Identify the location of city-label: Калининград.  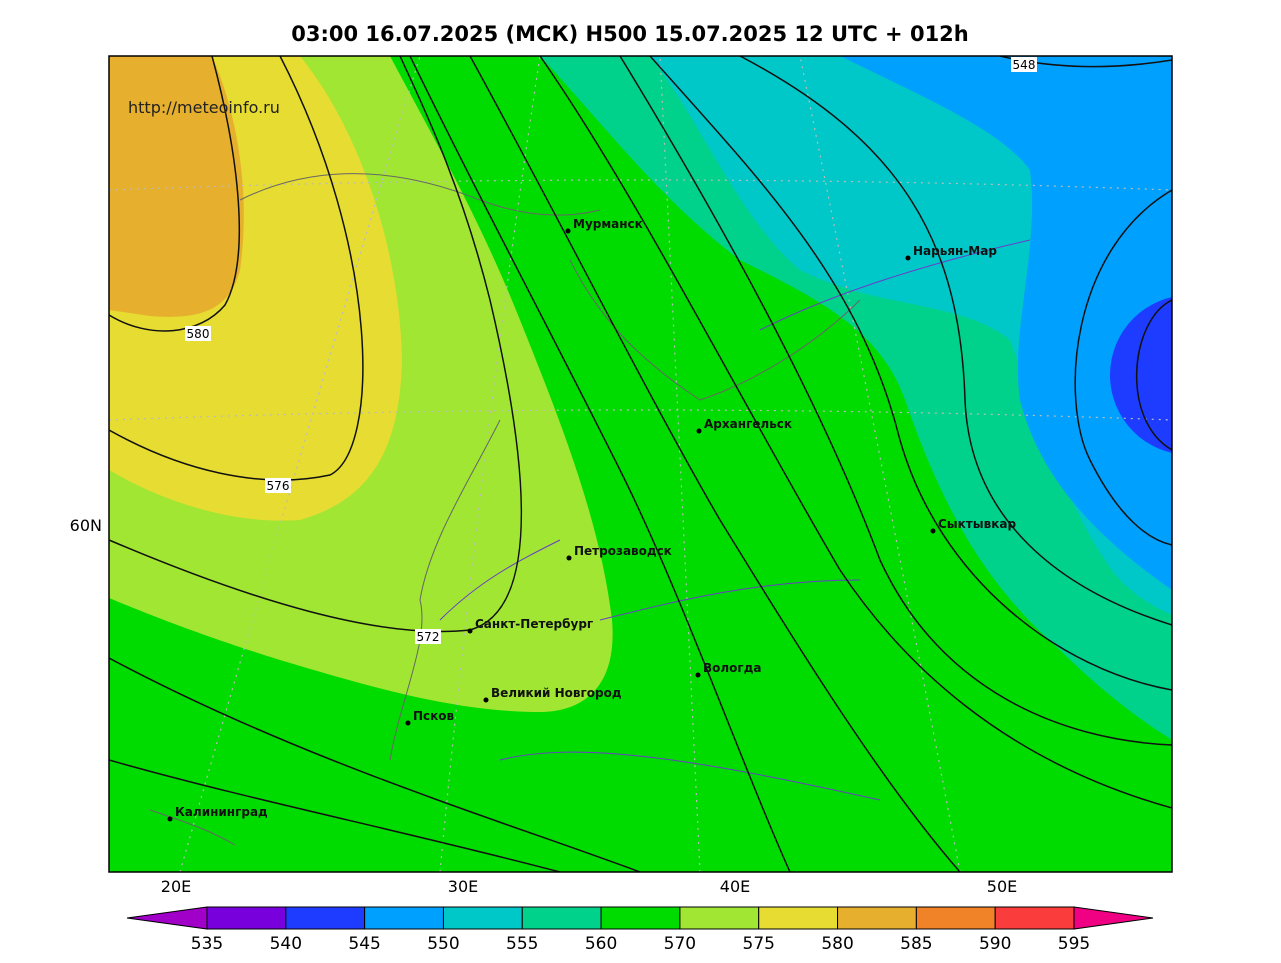
(221, 812).